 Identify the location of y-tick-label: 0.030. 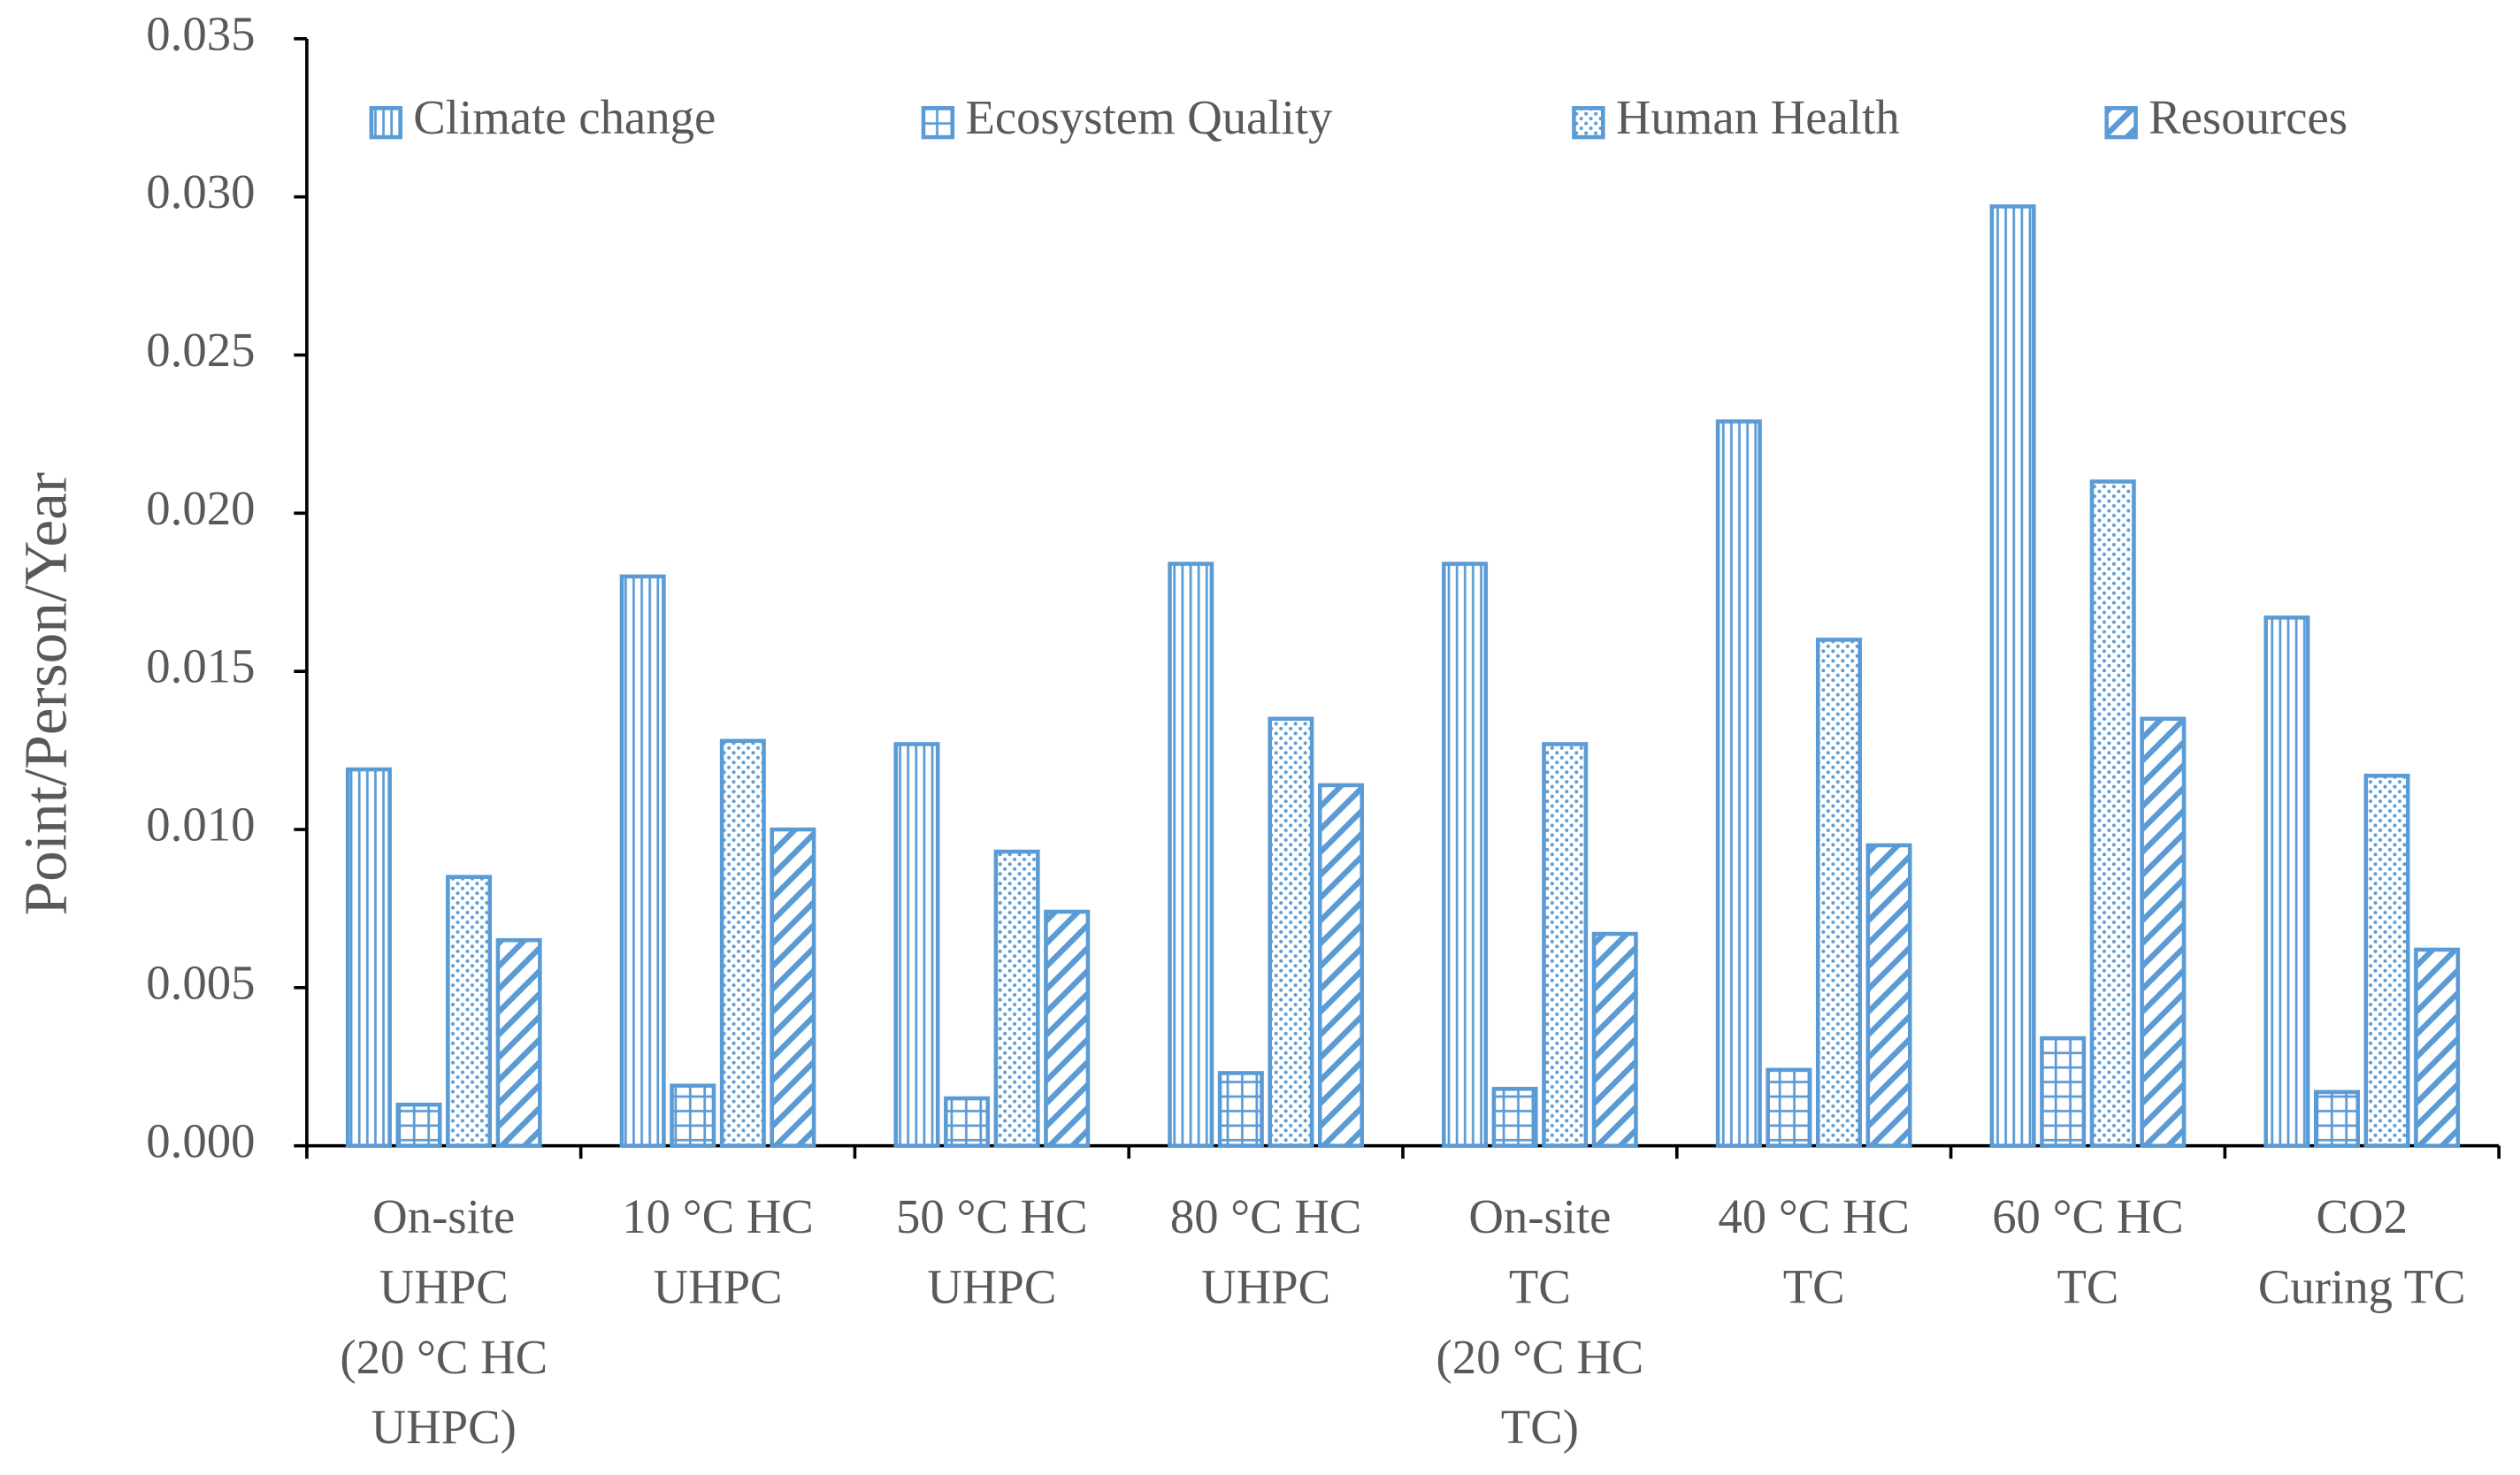
(200, 191).